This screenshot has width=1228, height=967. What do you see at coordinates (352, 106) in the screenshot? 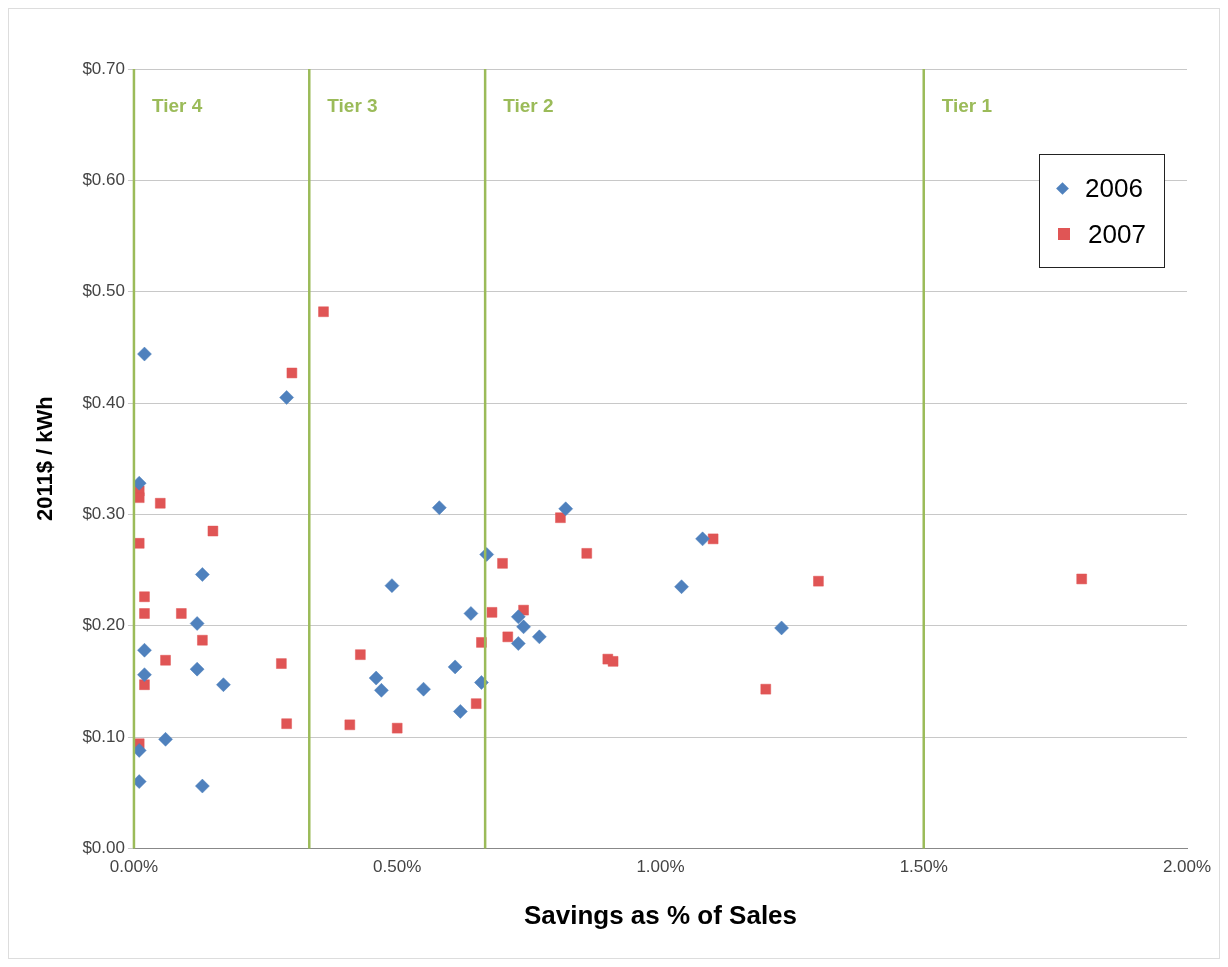
I see `ref-line-label: Tier 3` at bounding box center [352, 106].